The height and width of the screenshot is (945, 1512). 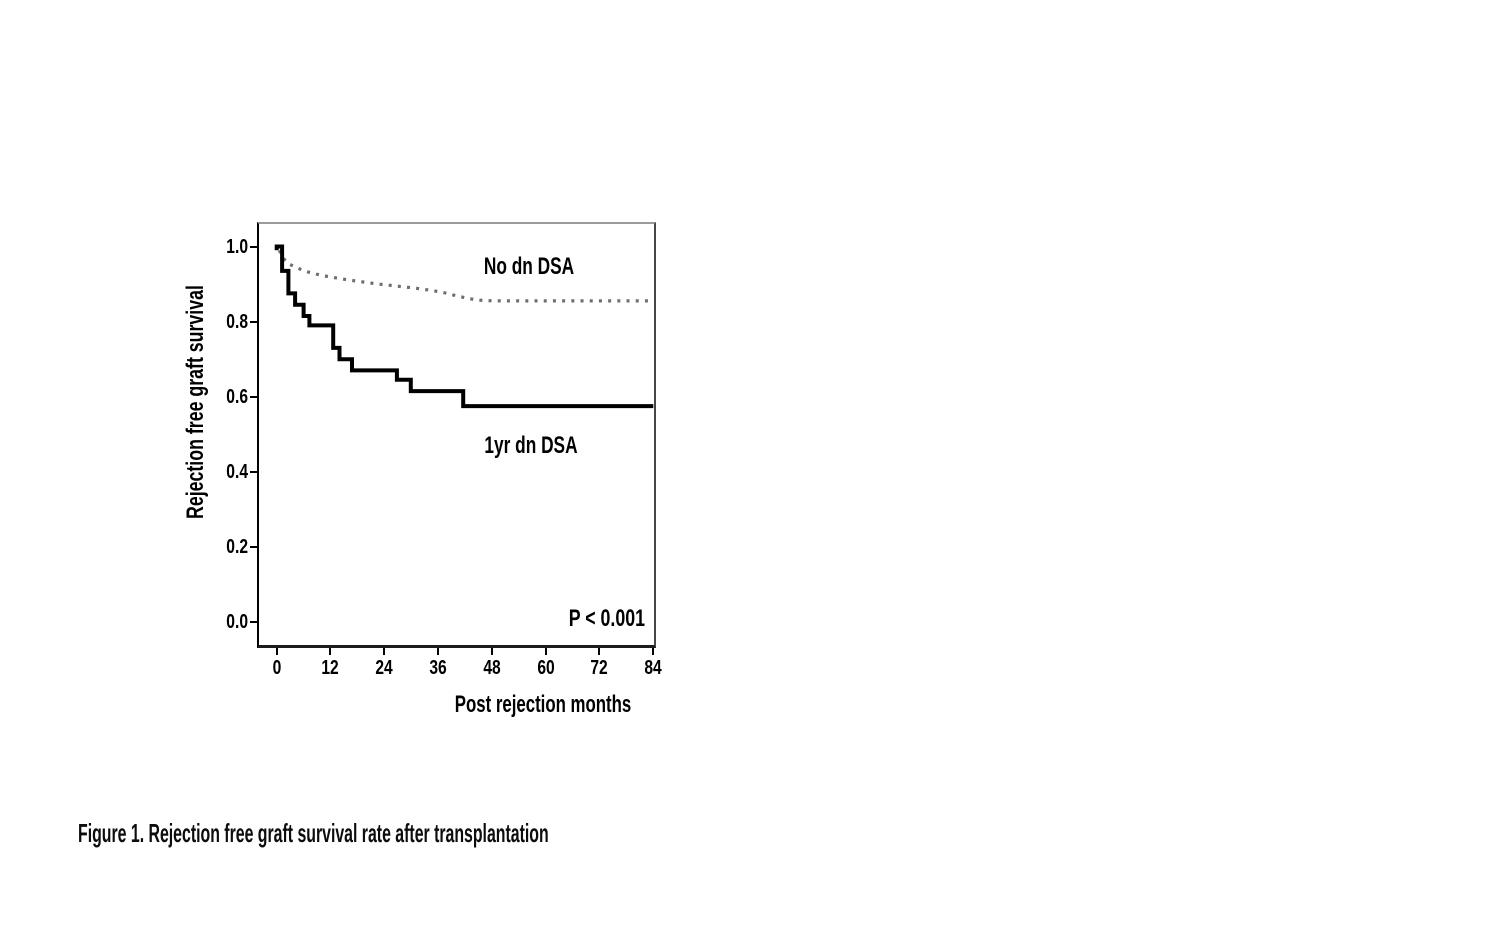 I want to click on y-axis-tick-label: 0.8, so click(x=237, y=321).